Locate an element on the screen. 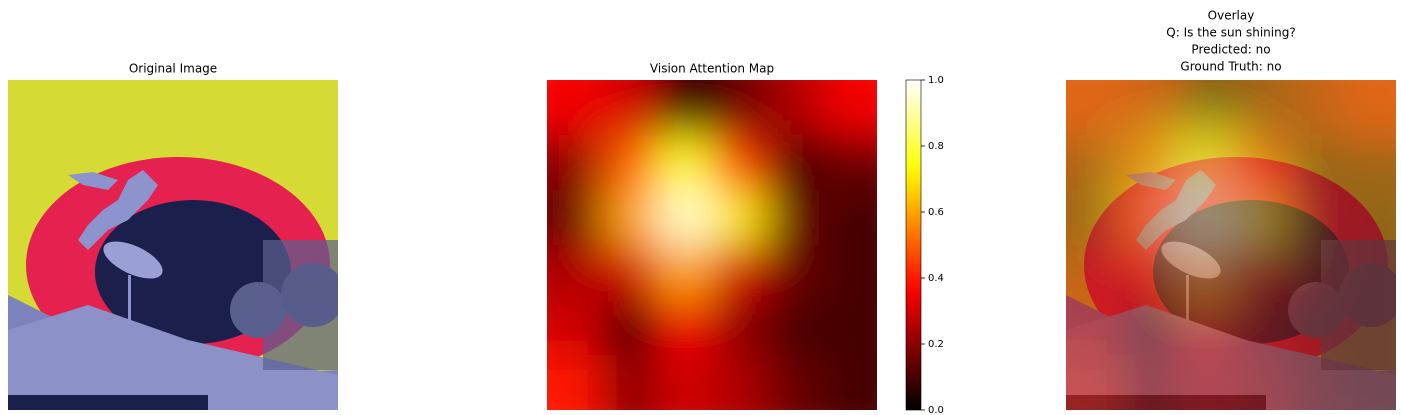 This screenshot has width=1401, height=415. colorbar is located at coordinates (913, 245).